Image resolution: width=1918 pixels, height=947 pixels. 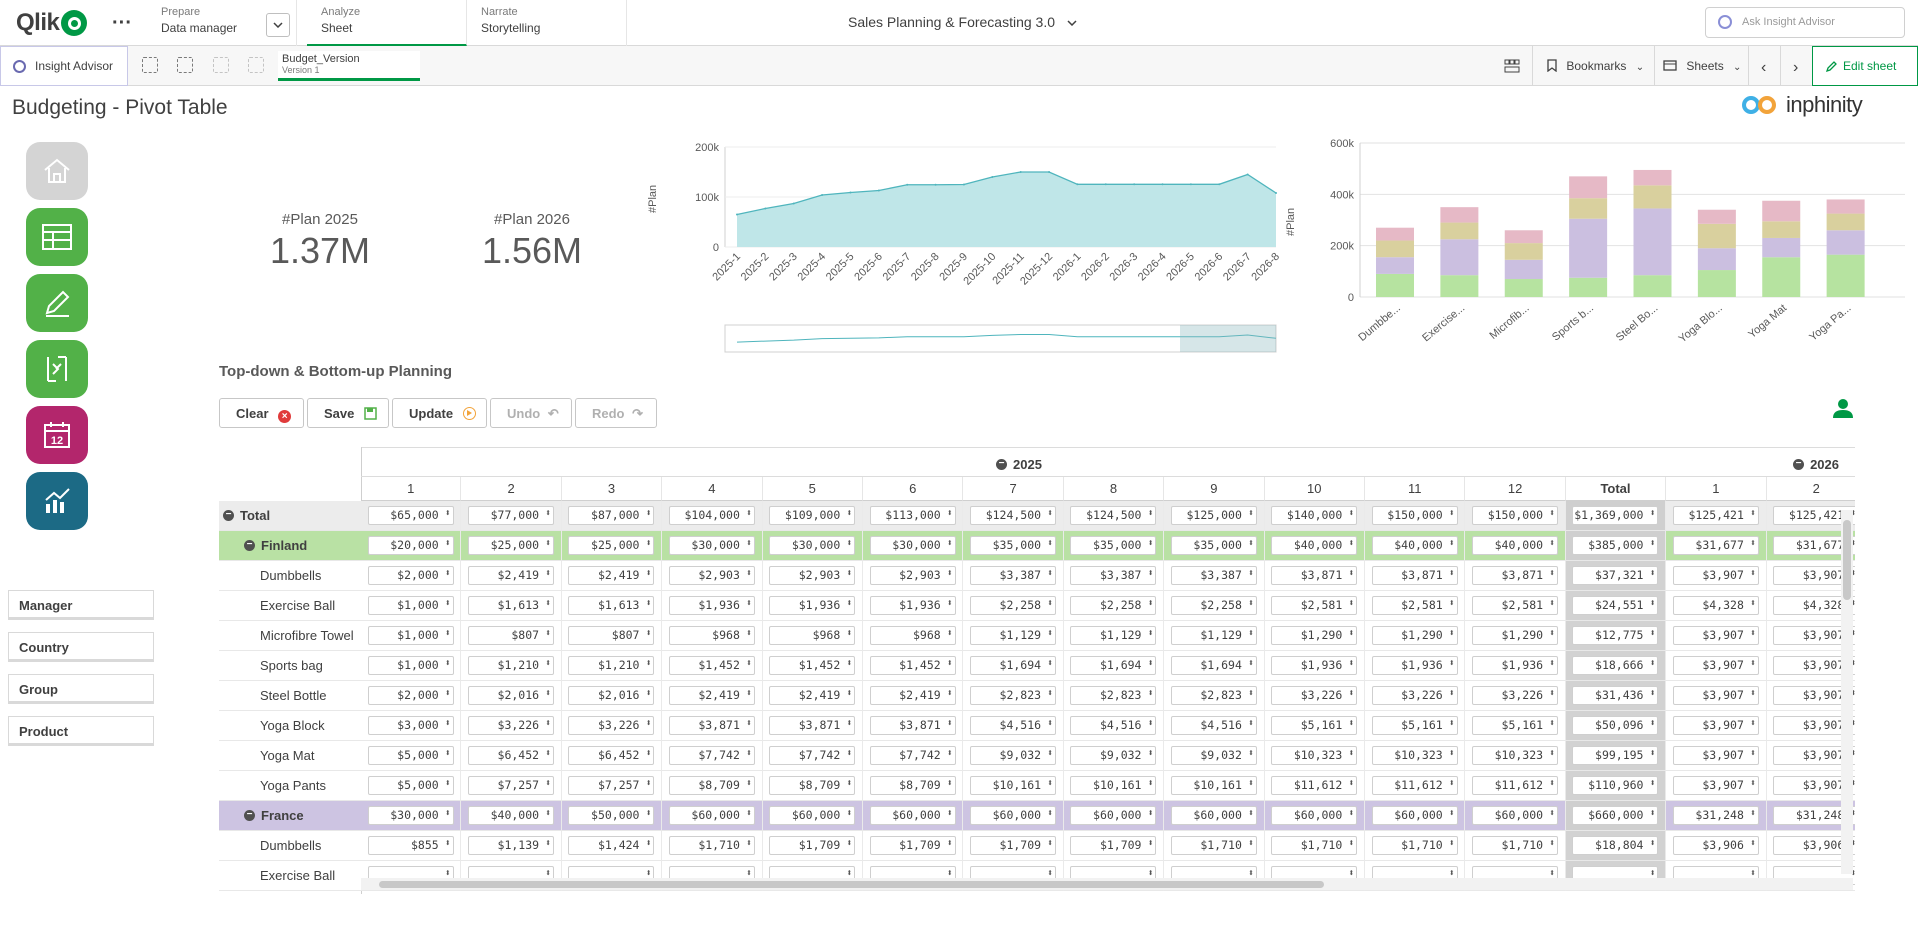 What do you see at coordinates (611, 515) in the screenshot?
I see `value-stepper-input: $87,000` at bounding box center [611, 515].